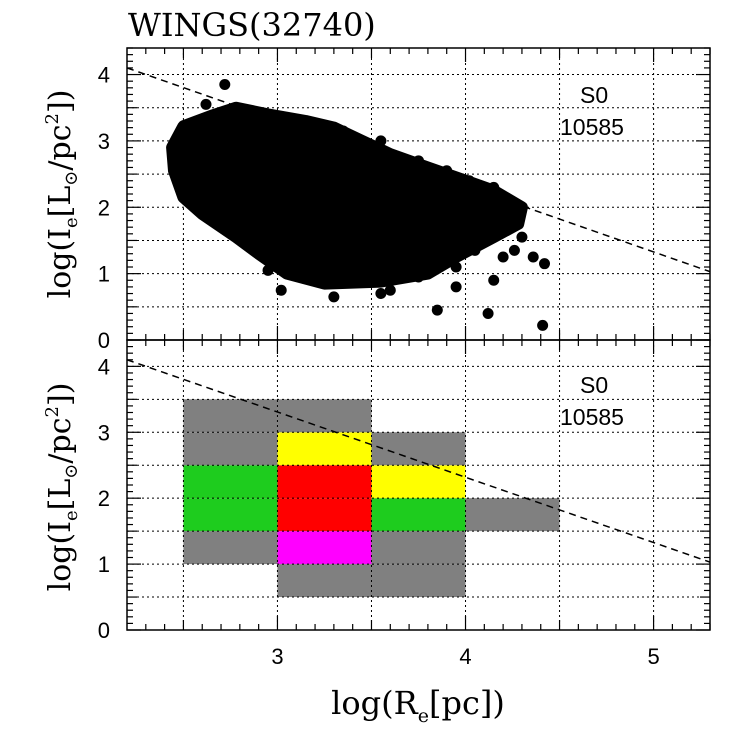 This screenshot has height=738, width=744. I want to click on bottom-ylabel: log(Ie[L⊙/pc2]), so click(62, 487).